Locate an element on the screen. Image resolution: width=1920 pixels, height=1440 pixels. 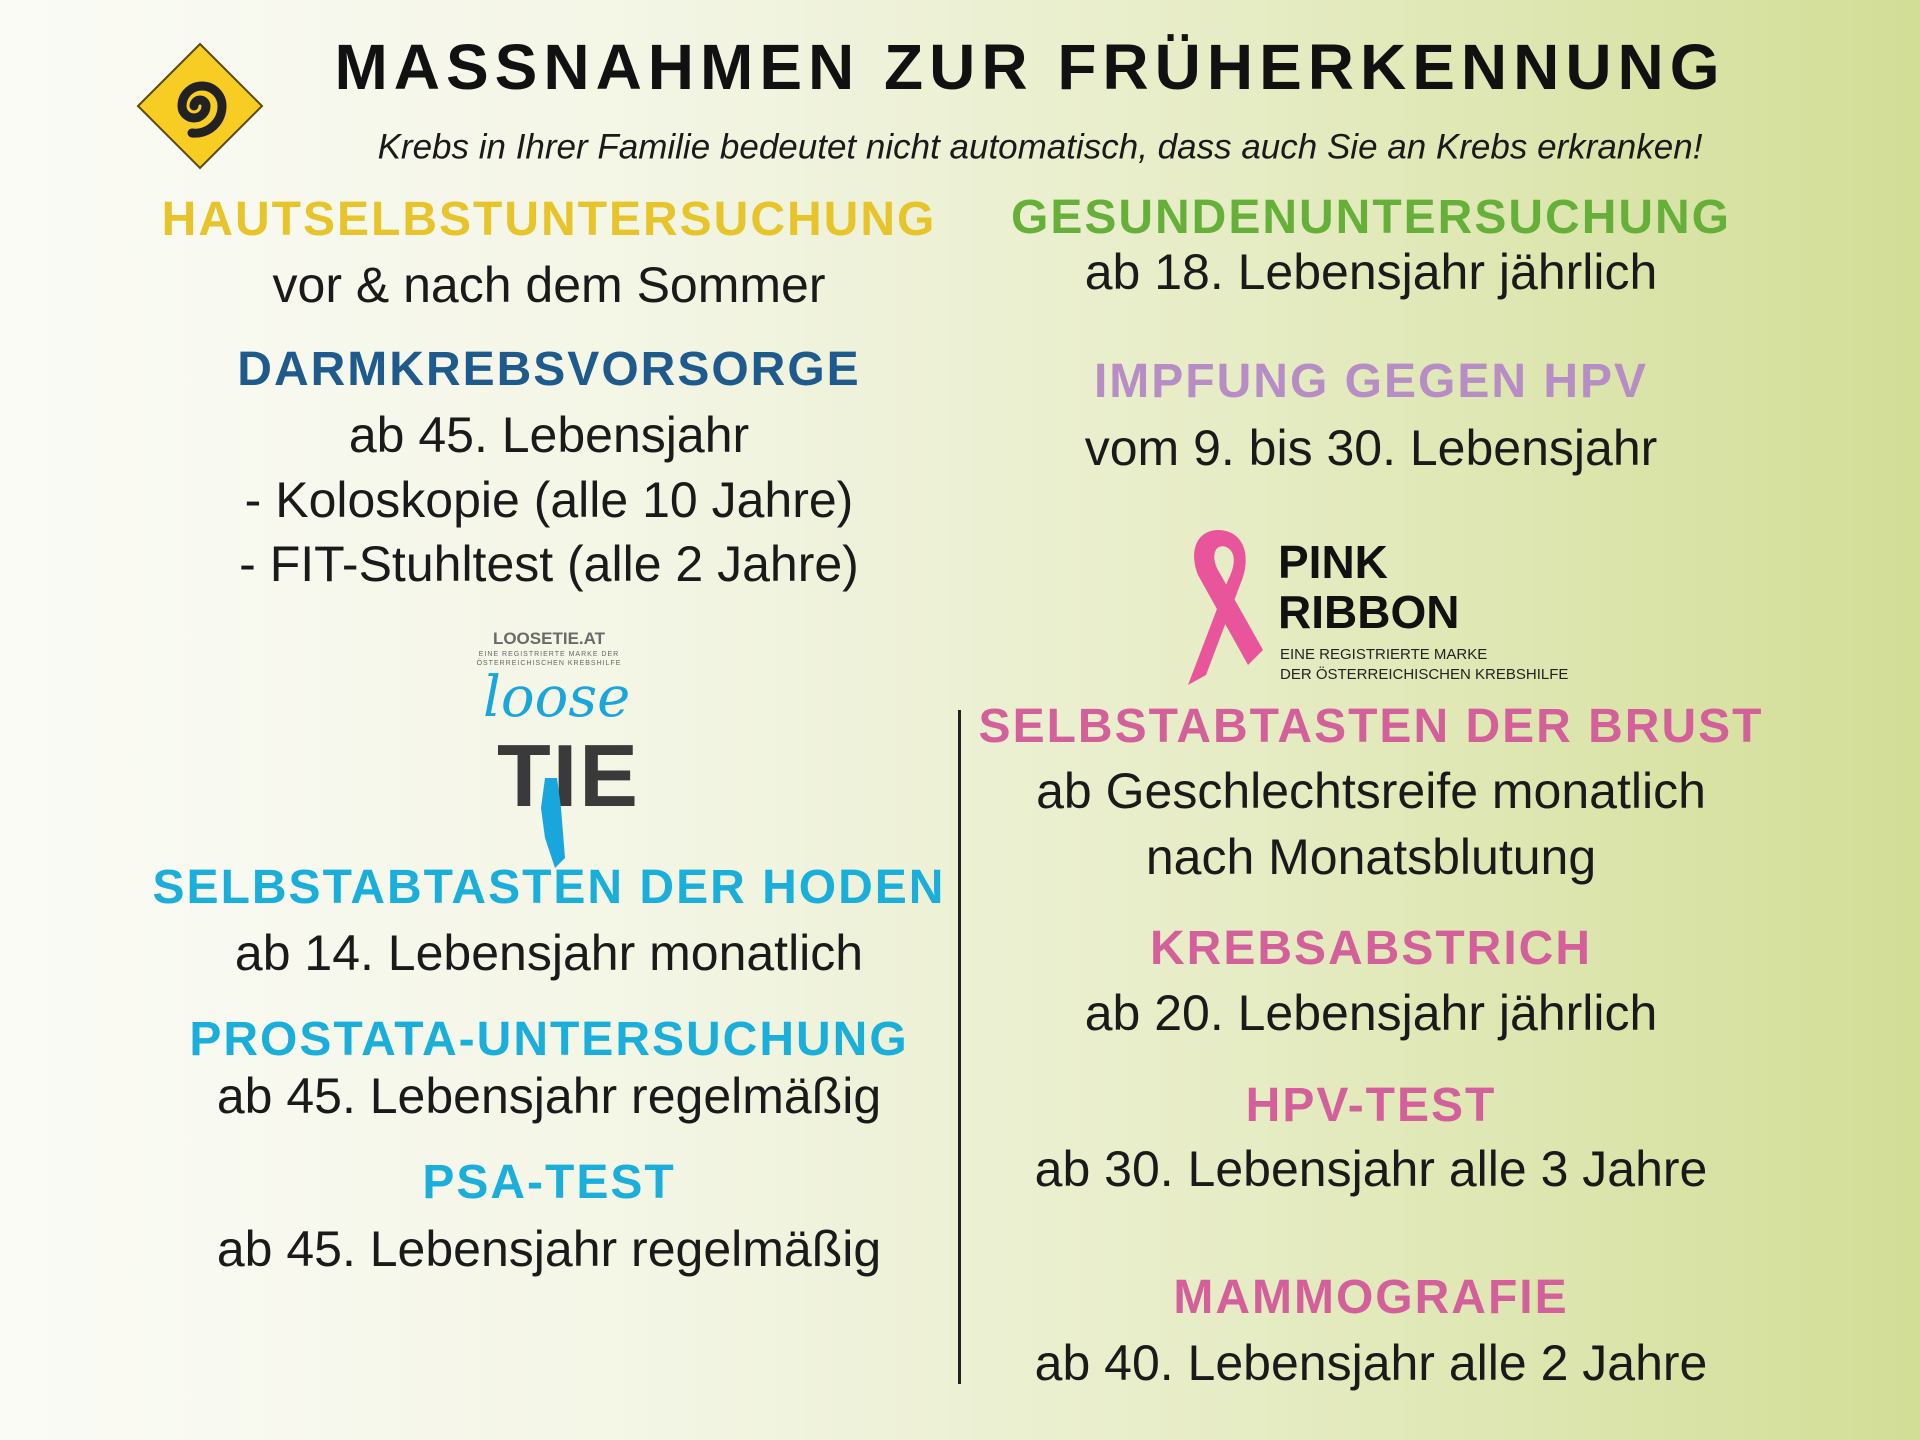
spiral-diamond-icon is located at coordinates (200, 106).